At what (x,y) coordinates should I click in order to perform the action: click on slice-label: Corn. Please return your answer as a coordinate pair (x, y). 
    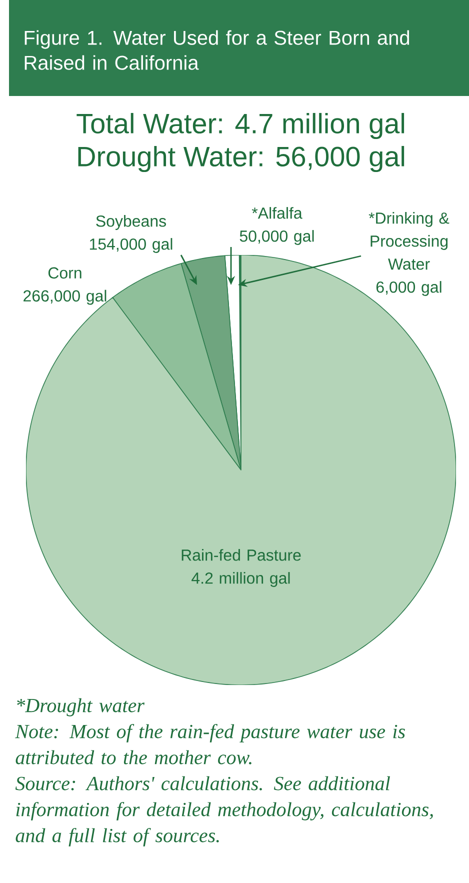
    Looking at the image, I should click on (65, 273).